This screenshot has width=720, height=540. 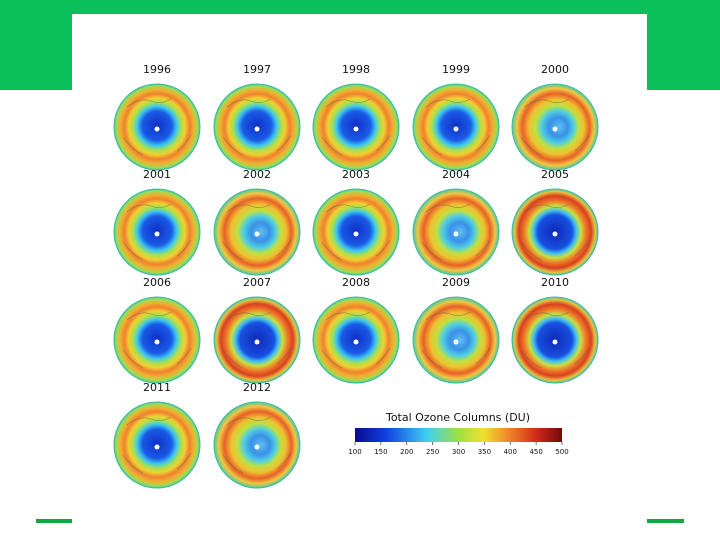 I want to click on map-year: 2001, so click(x=157, y=174).